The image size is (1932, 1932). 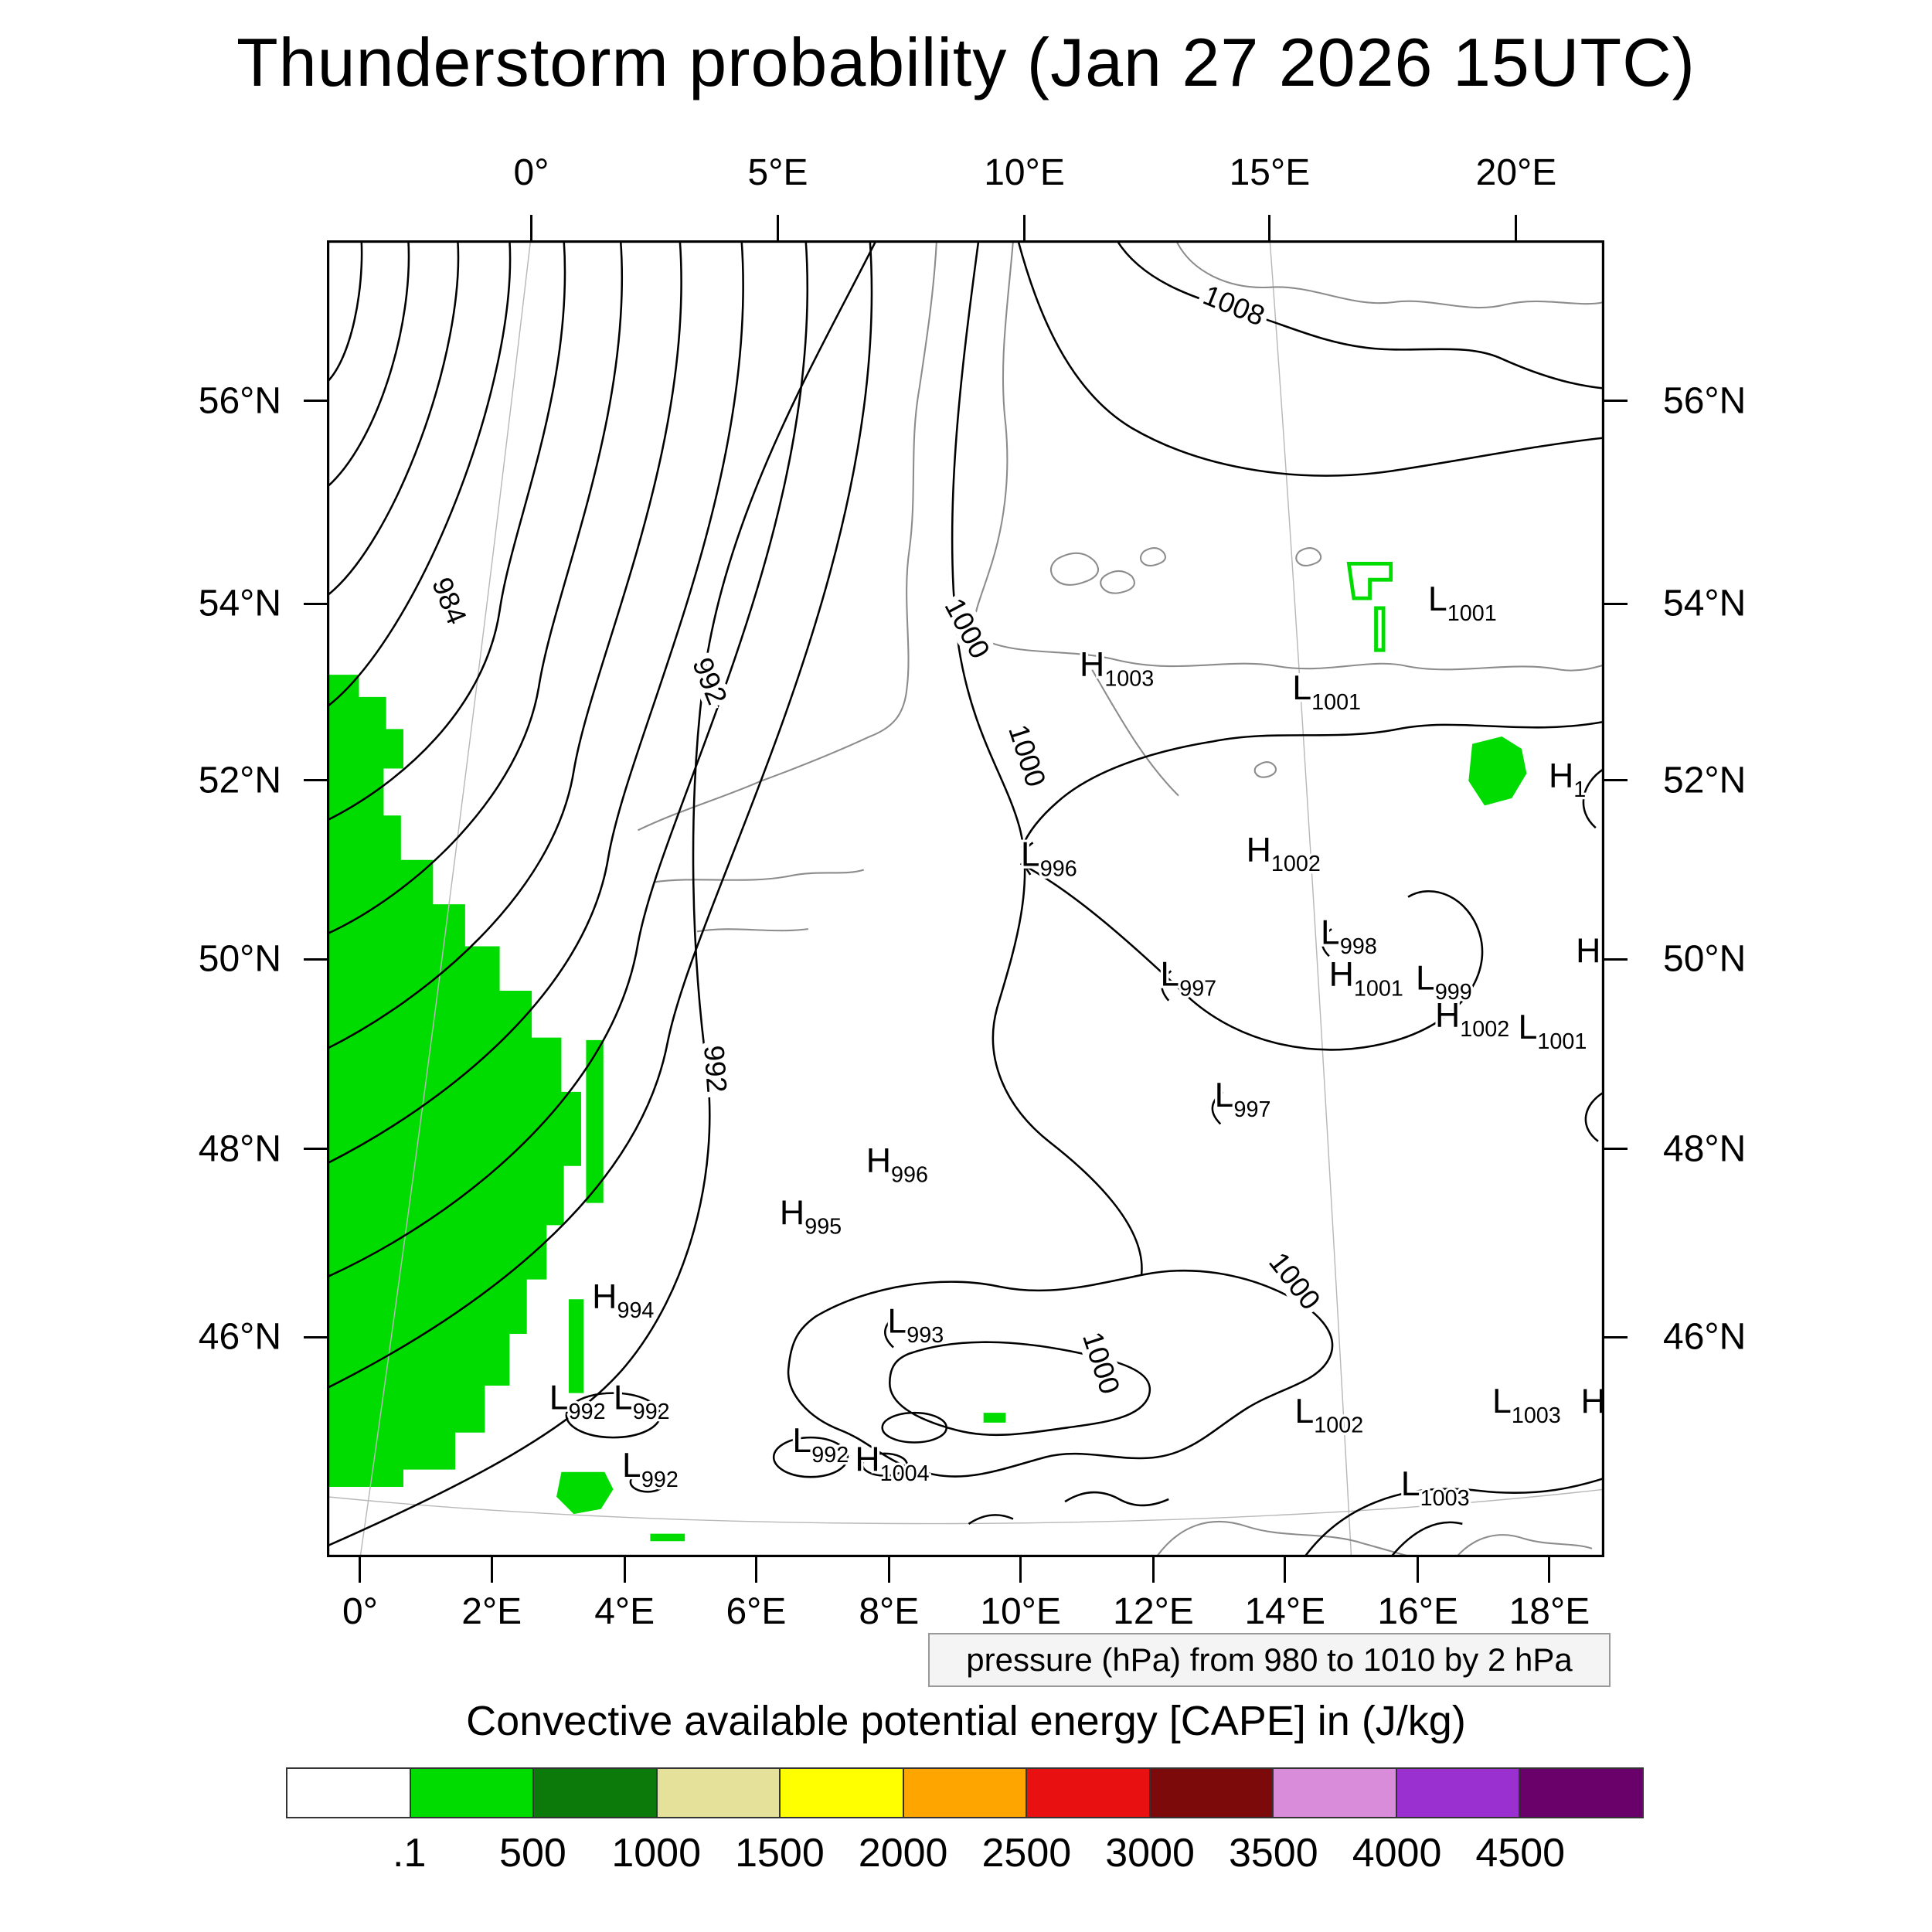 What do you see at coordinates (1705, 959) in the screenshot?
I see `axis-right-label: 50°N` at bounding box center [1705, 959].